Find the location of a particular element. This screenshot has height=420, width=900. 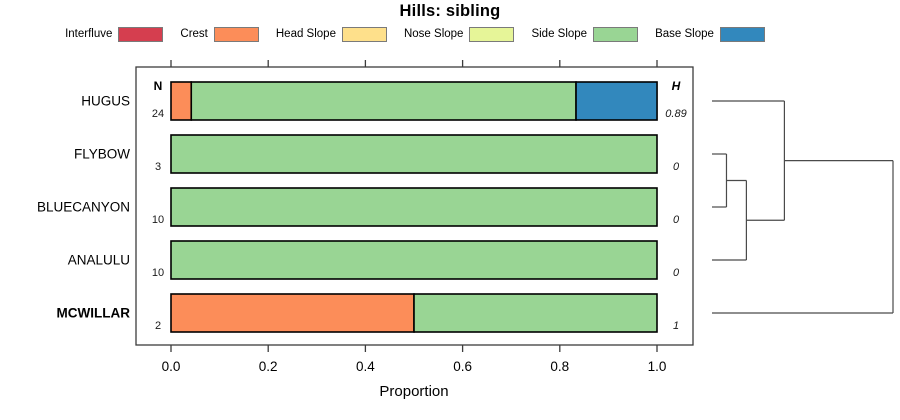

legend-label: Interfluve is located at coordinates (89, 34).